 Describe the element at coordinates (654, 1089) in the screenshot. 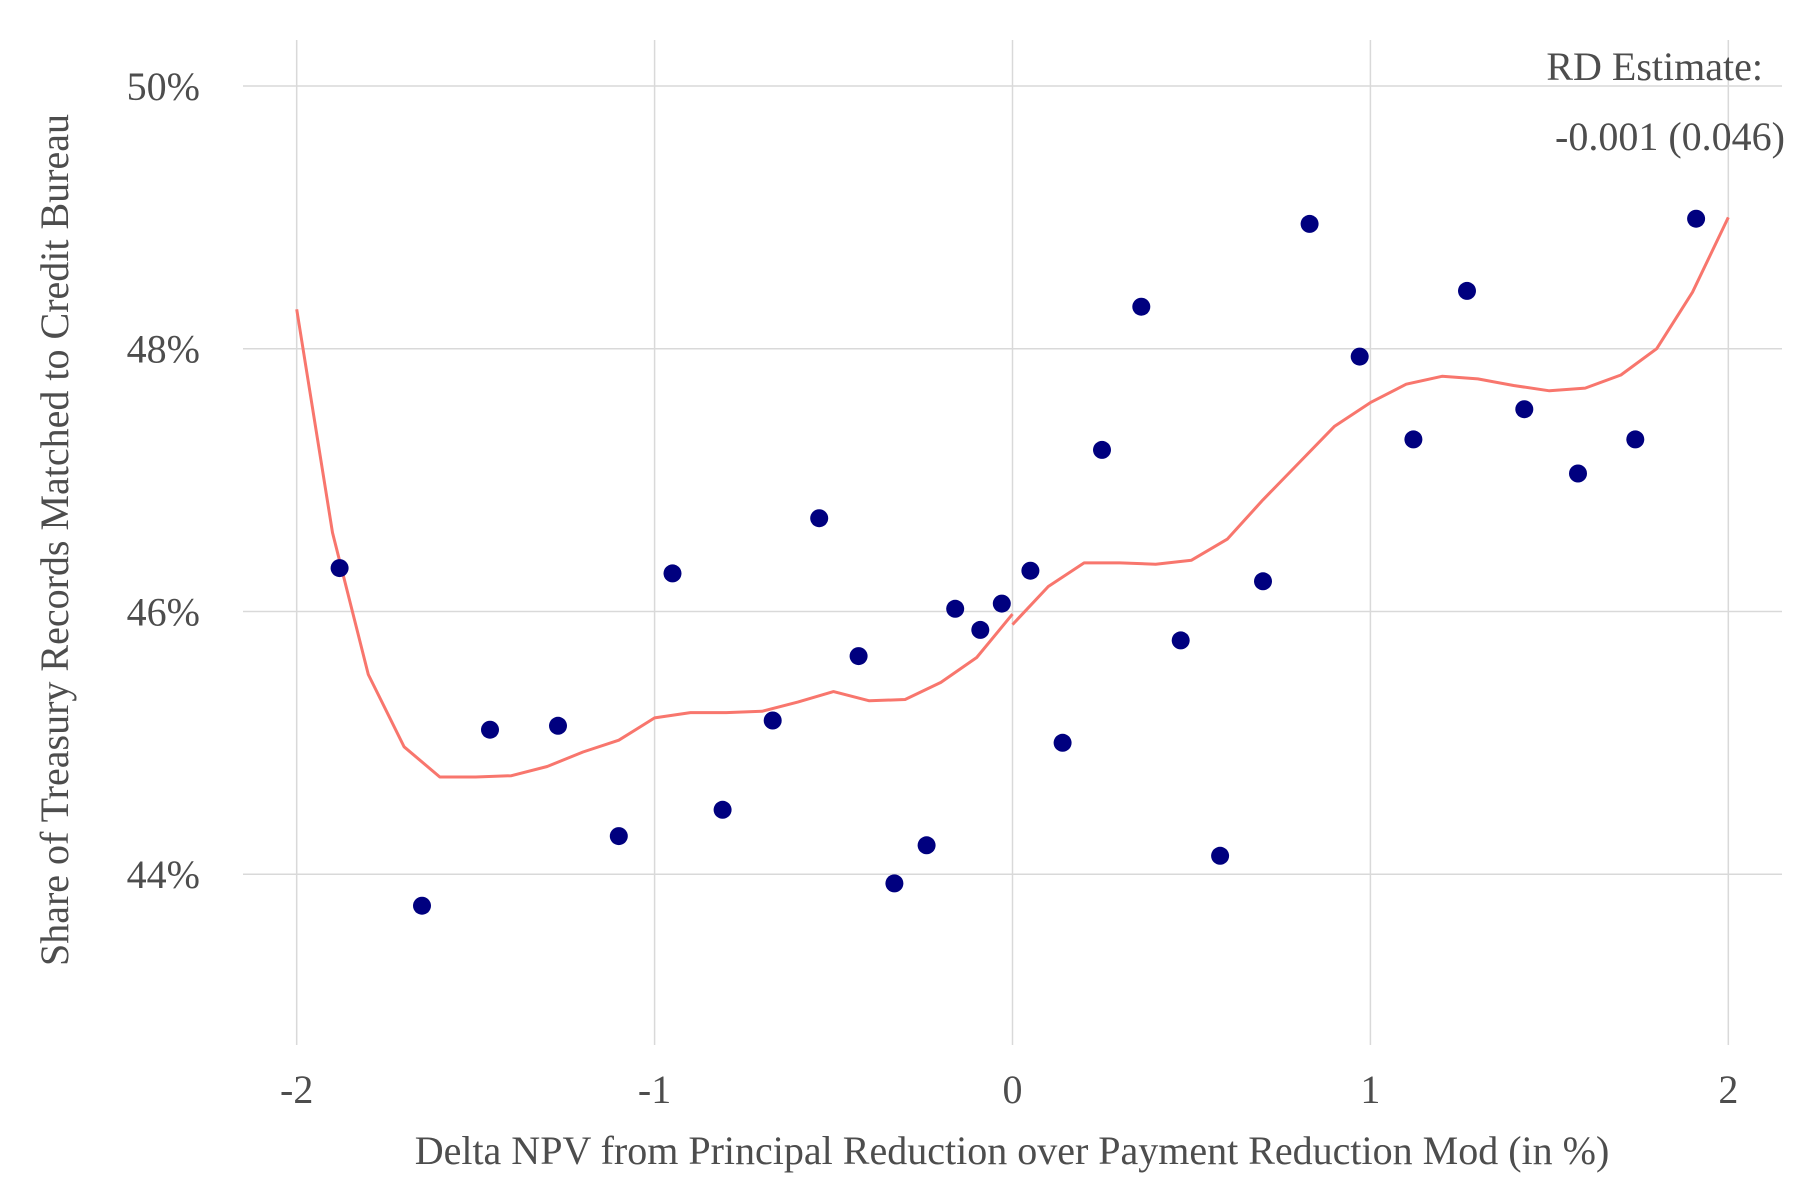

I see `x-tick-label: -1` at that location.